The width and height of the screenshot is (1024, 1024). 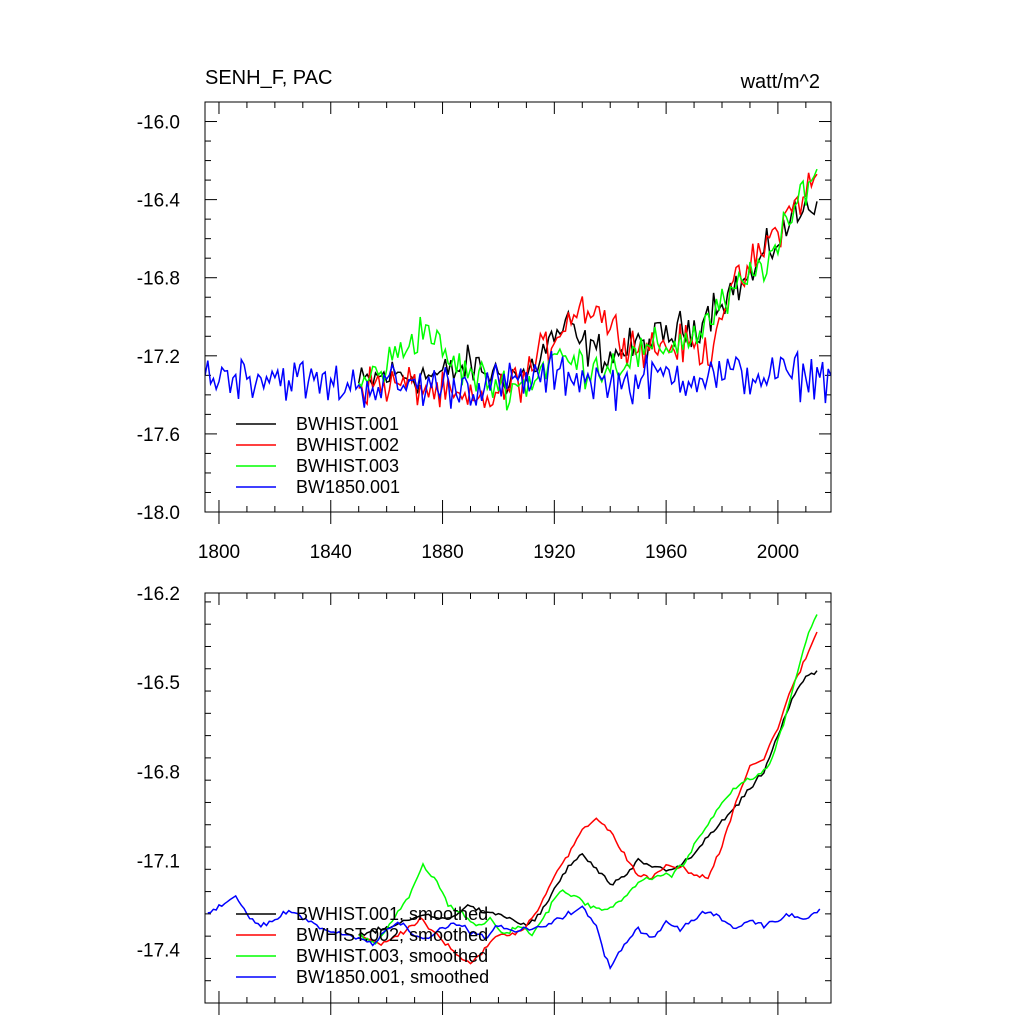 What do you see at coordinates (392, 914) in the screenshot?
I see `legend-label: BWHIST.001, smoothed` at bounding box center [392, 914].